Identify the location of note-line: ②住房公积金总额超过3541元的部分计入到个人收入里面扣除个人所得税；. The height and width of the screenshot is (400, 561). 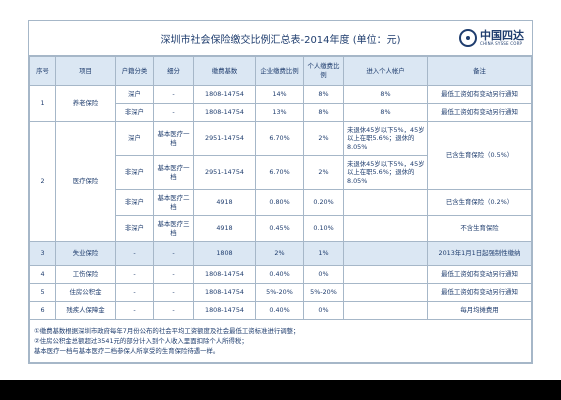
(141, 340).